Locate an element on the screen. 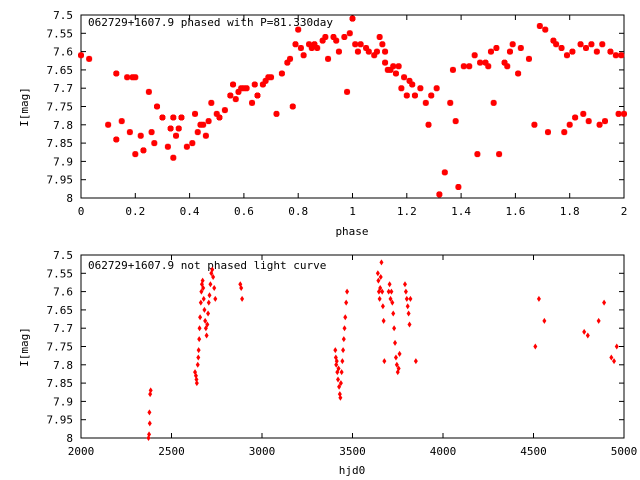 This screenshot has width=640, height=480. unphased-ytick-label: 7.85 is located at coordinates (60, 383).